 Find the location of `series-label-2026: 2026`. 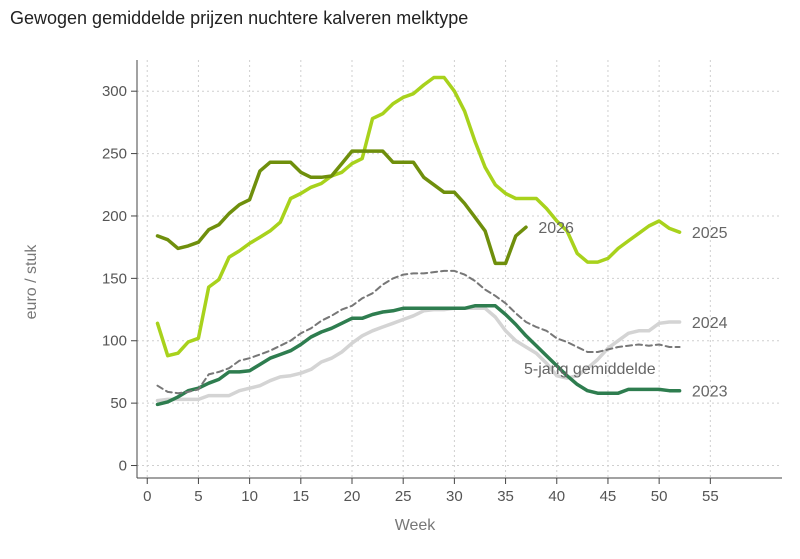

series-label-2026: 2026 is located at coordinates (556, 228).